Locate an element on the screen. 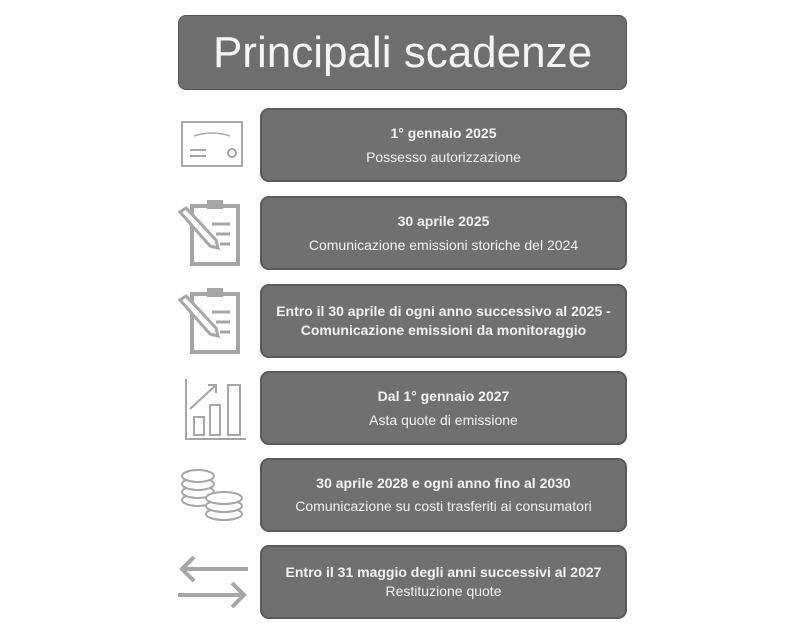  deadline-date: 1° gennaio 2025 is located at coordinates (443, 132).